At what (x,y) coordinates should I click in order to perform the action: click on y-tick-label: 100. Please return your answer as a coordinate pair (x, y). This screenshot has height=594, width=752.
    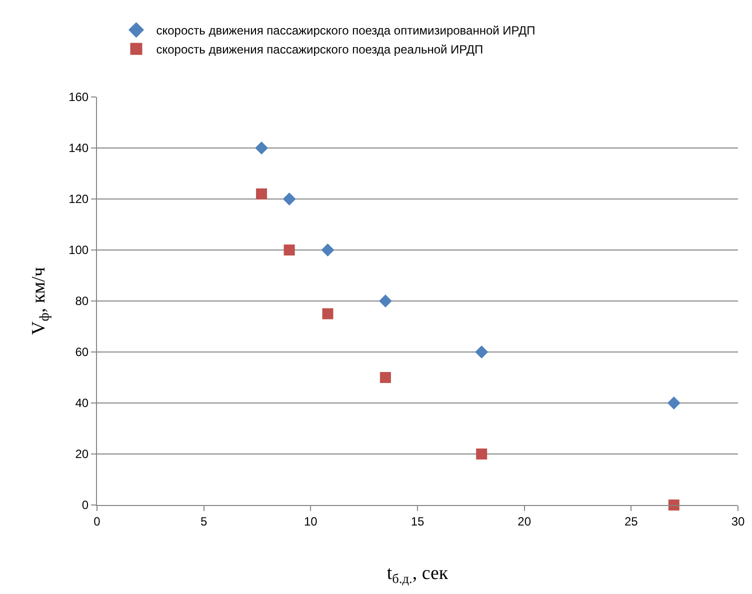
    Looking at the image, I should click on (78, 250).